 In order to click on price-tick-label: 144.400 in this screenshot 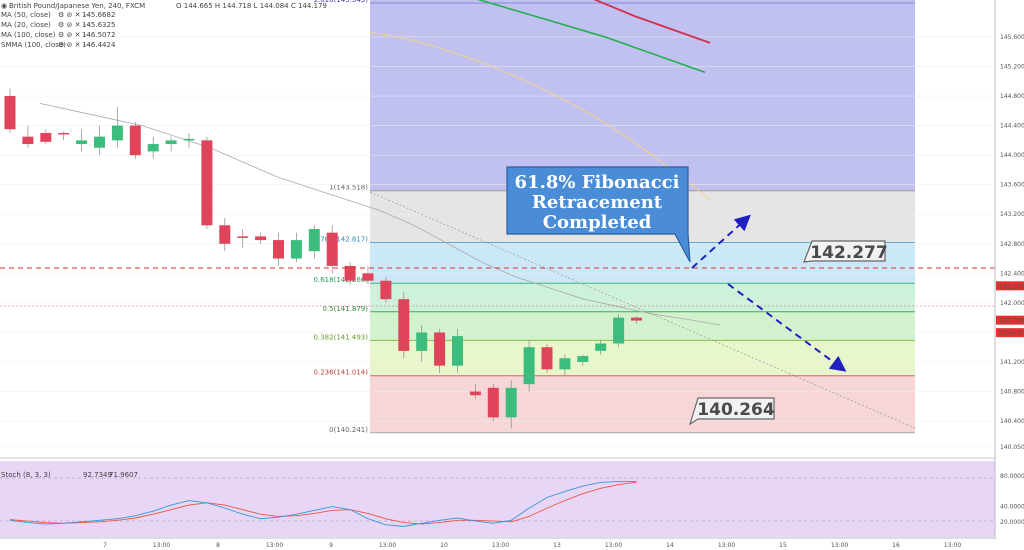, I will do `click(1012, 126)`.